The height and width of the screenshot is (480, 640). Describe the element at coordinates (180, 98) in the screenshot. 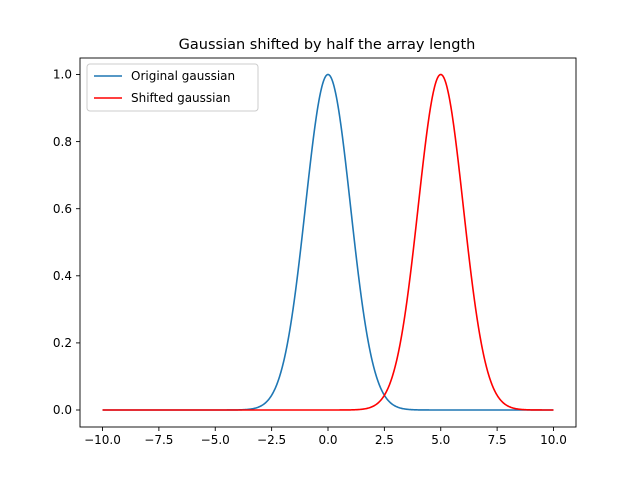

I see `legend-label: Shifted gaussian` at that location.